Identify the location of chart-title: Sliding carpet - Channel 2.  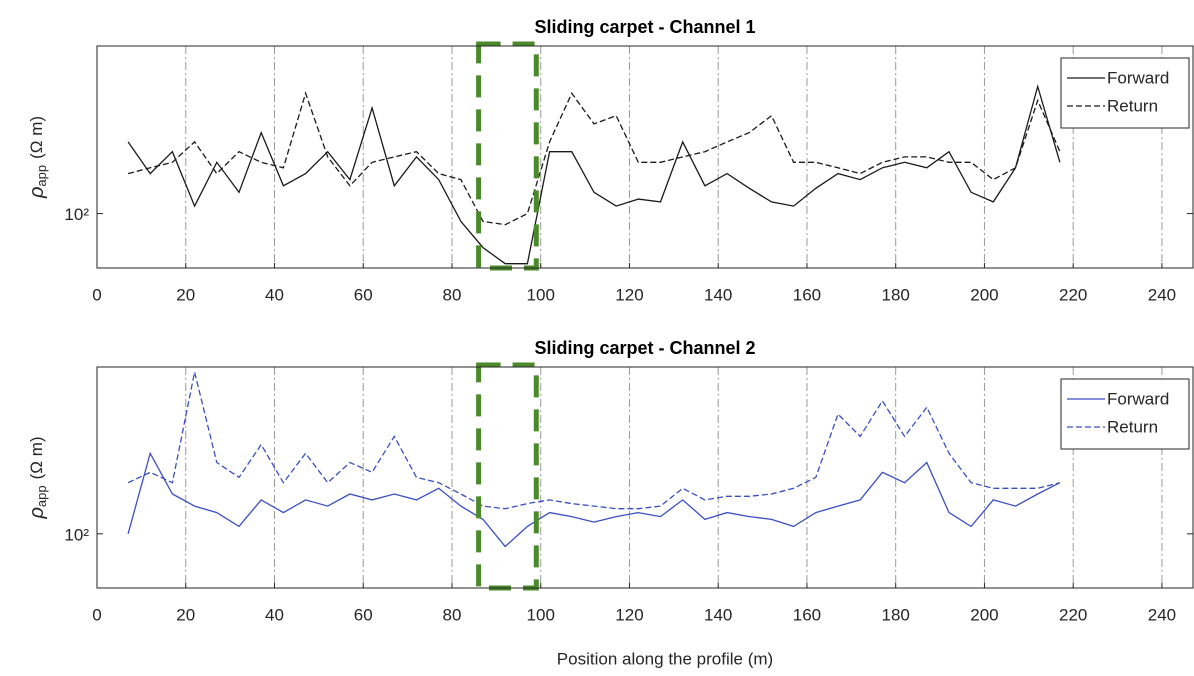
(644, 348).